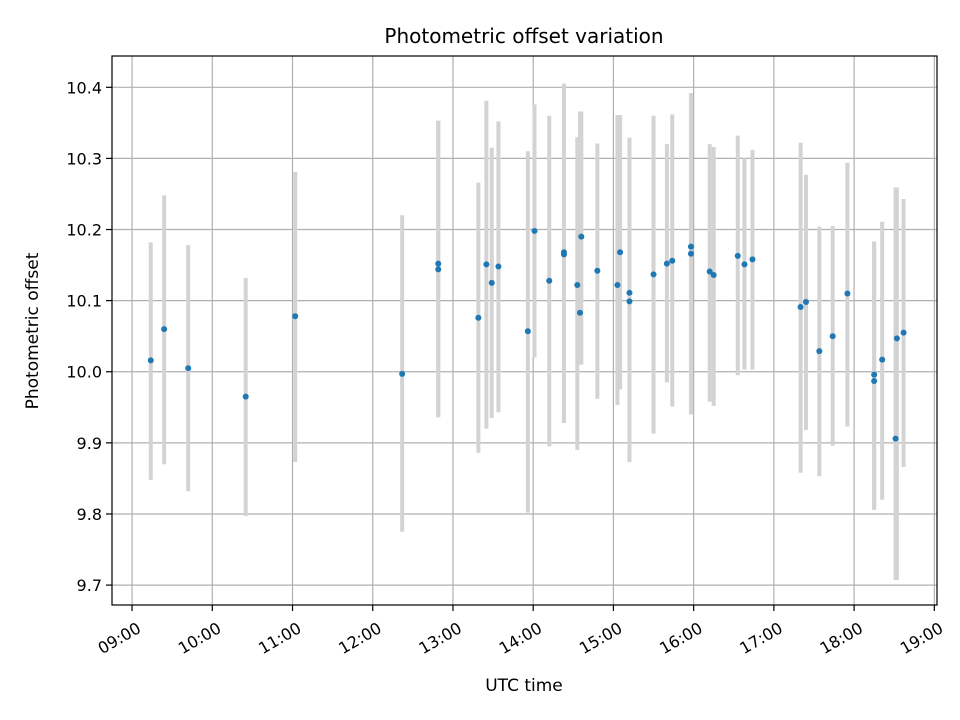 This screenshot has height=720, width=960. What do you see at coordinates (89, 336) in the screenshot?
I see `y-axis: 9.7 9.8 9.9 10.0 10.1 10.2 10.3 10.4` at bounding box center [89, 336].